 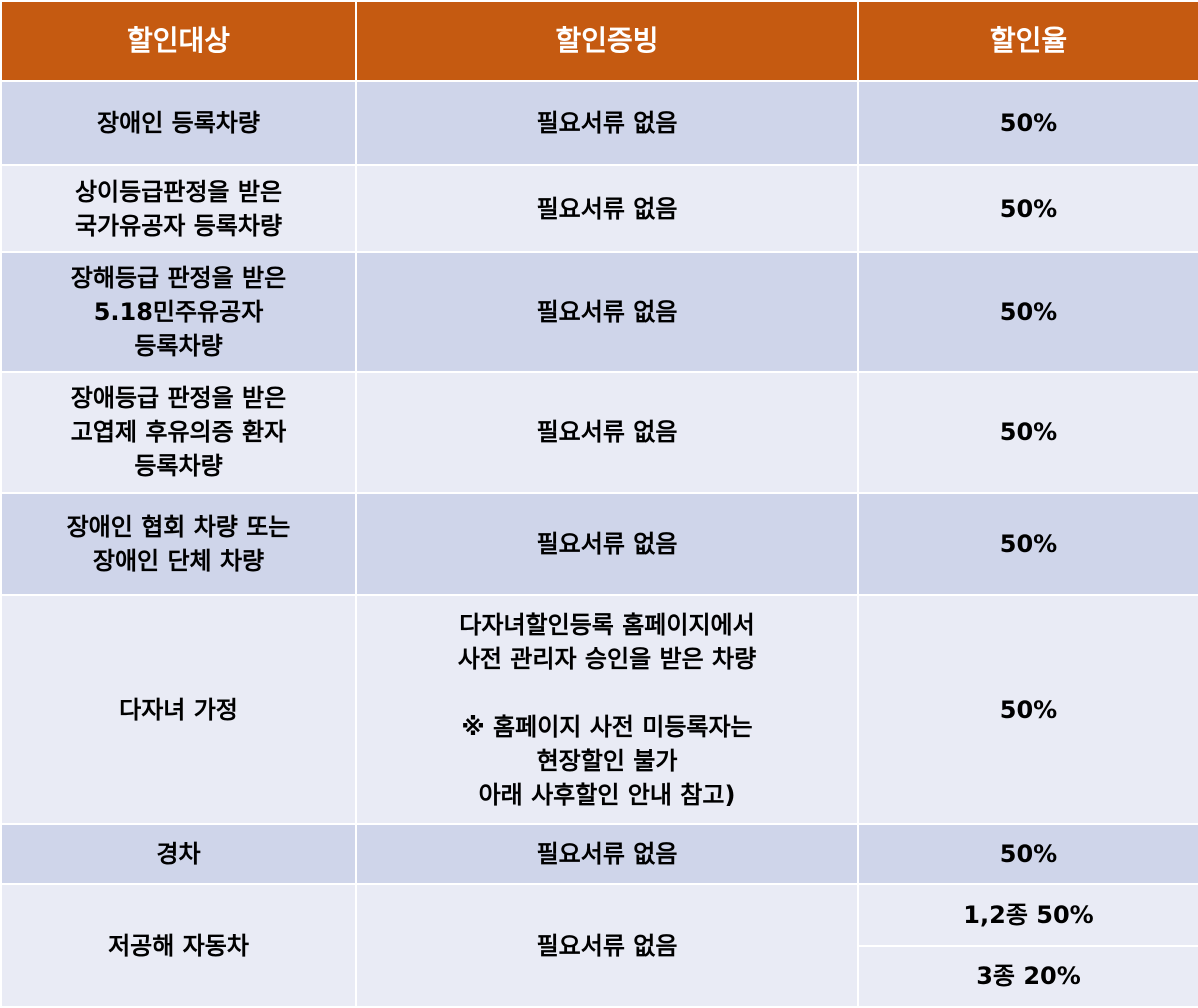 What do you see at coordinates (178, 854) in the screenshot?
I see `target-cell: 경차` at bounding box center [178, 854].